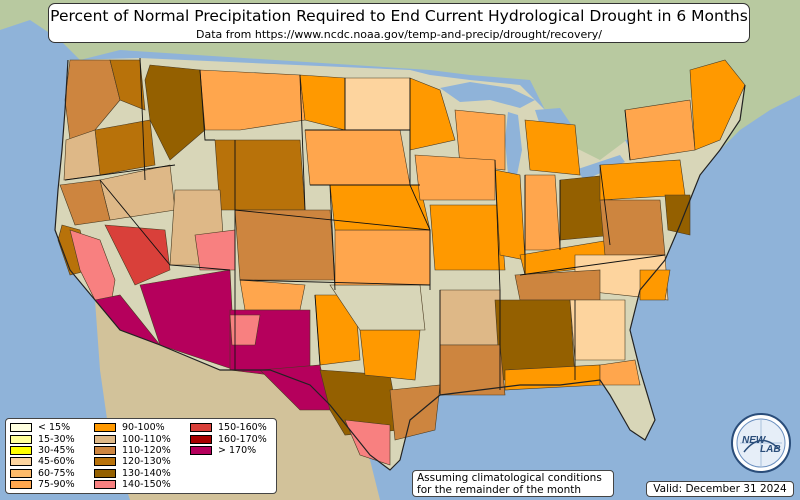 The height and width of the screenshot is (500, 800). I want to click on legend-item: 75-90%, so click(52, 484).